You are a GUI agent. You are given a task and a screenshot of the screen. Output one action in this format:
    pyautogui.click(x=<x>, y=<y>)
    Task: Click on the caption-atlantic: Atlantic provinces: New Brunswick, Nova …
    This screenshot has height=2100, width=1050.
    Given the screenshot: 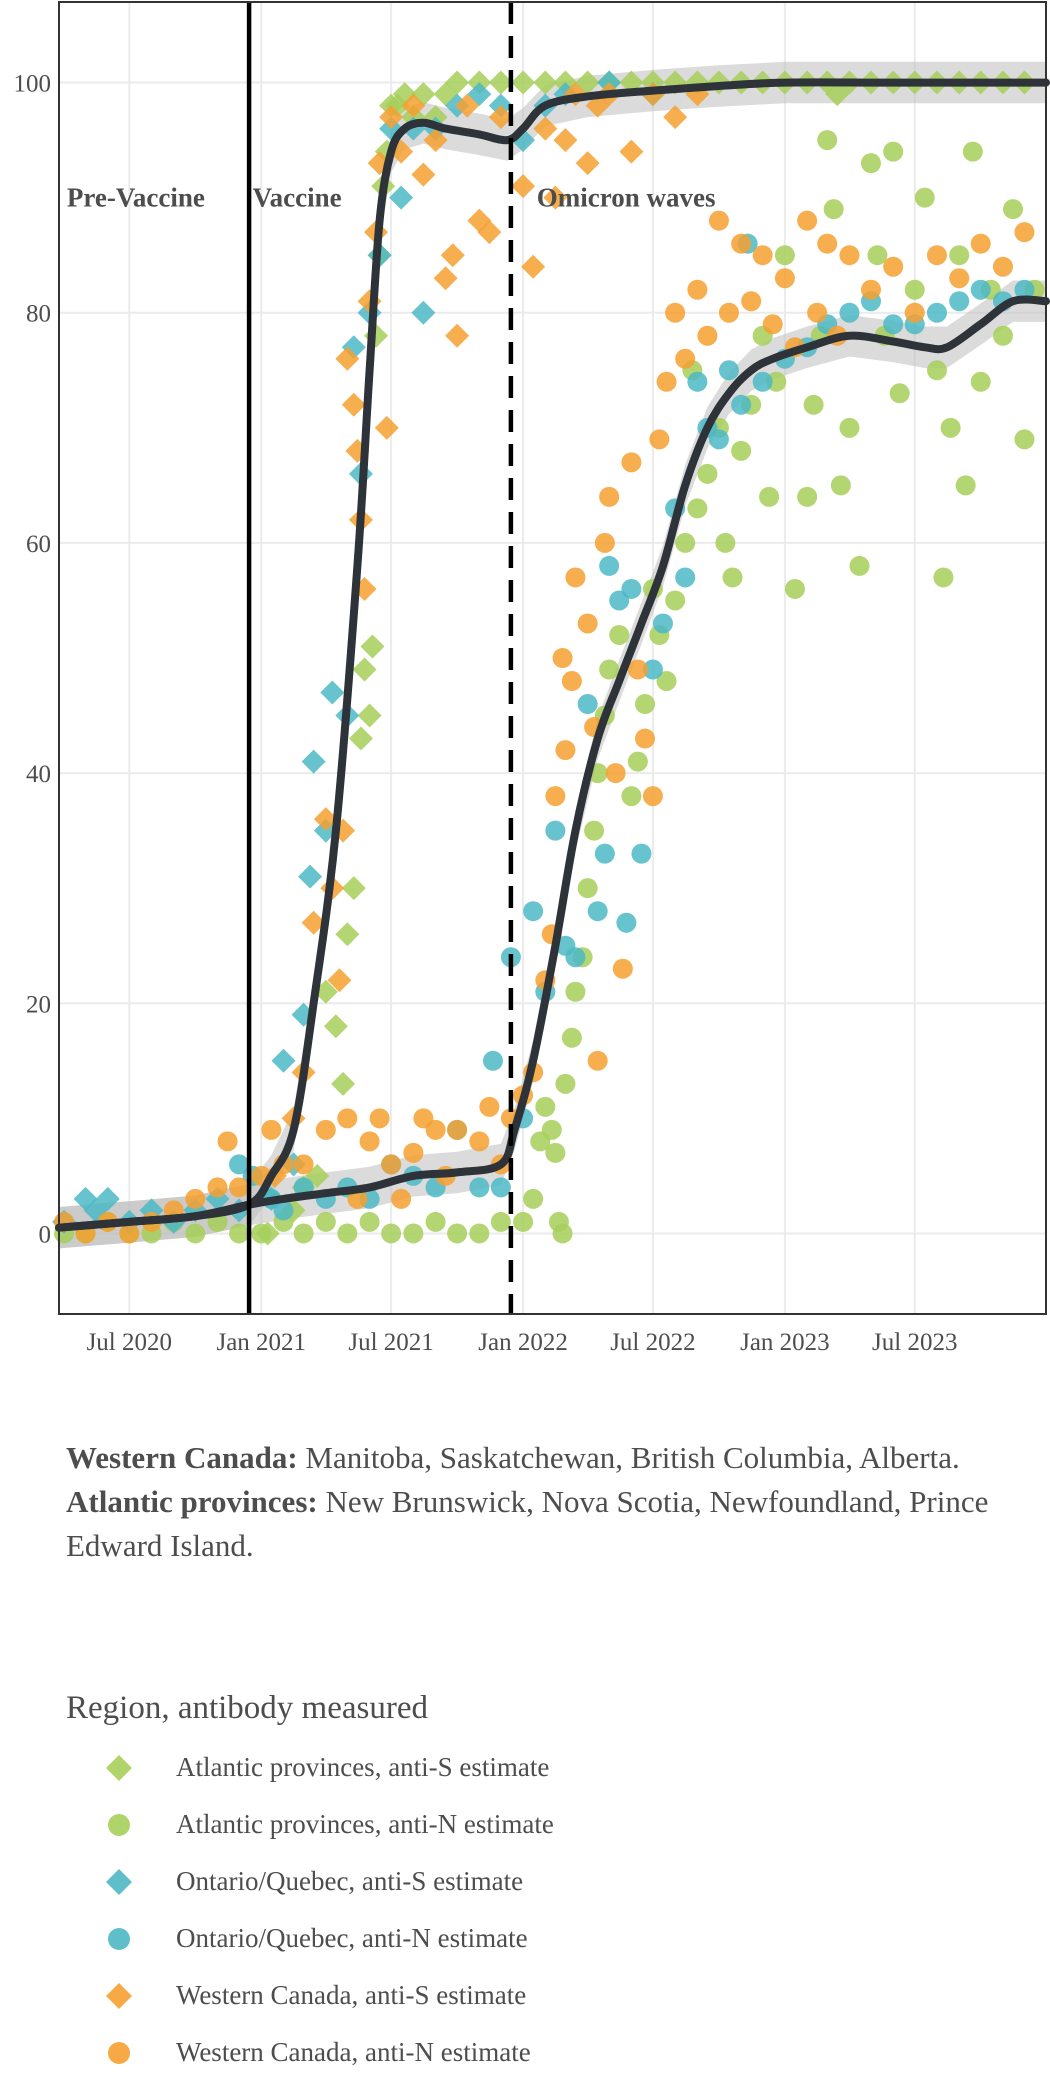 What is the action you would take?
    pyautogui.click(x=536, y=1524)
    